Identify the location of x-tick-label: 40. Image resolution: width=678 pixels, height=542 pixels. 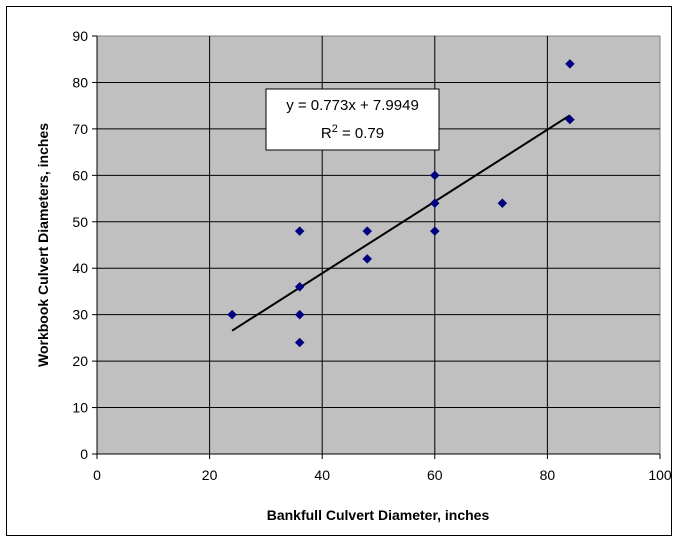
(322, 475).